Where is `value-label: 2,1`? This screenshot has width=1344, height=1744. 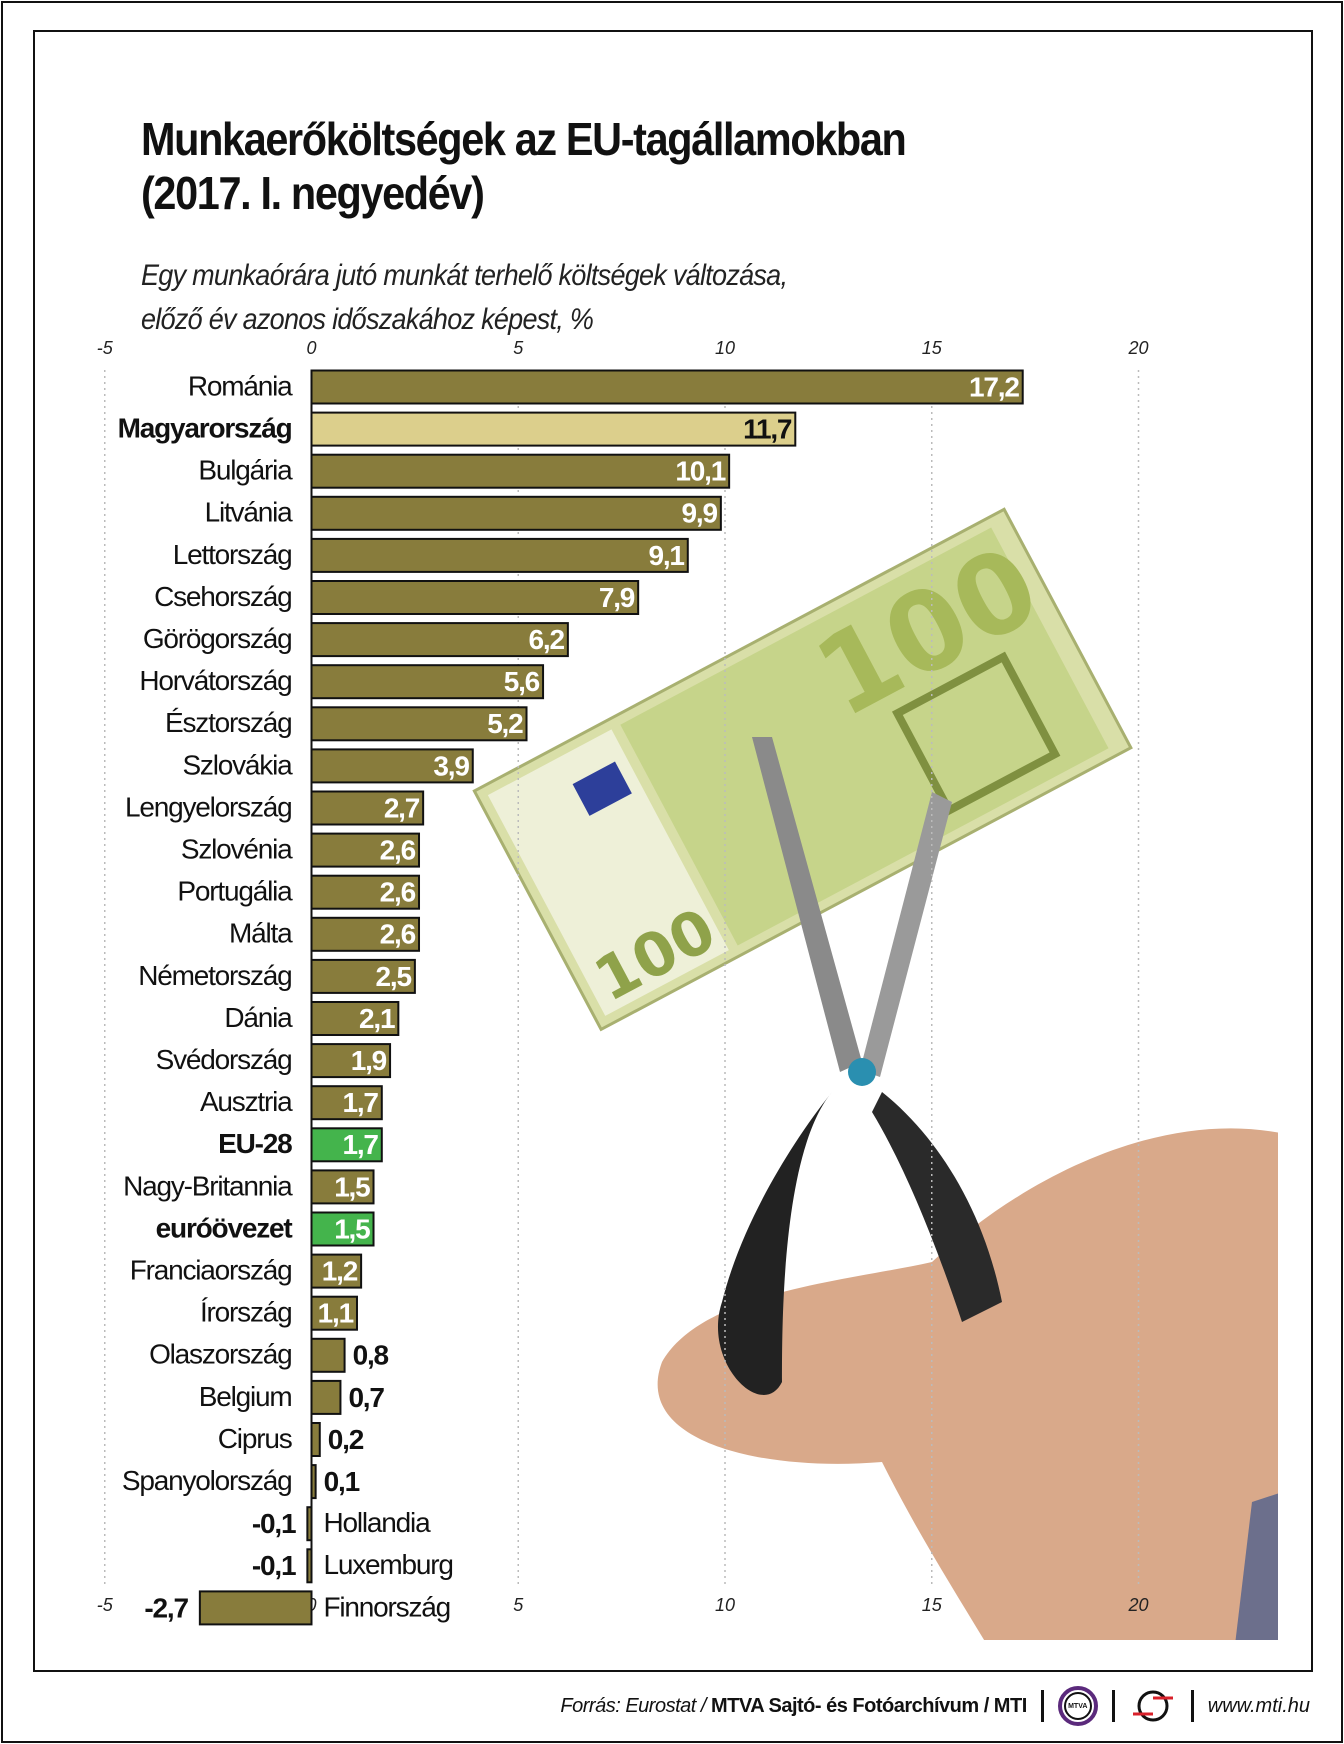
value-label: 2,1 is located at coordinates (377, 1018).